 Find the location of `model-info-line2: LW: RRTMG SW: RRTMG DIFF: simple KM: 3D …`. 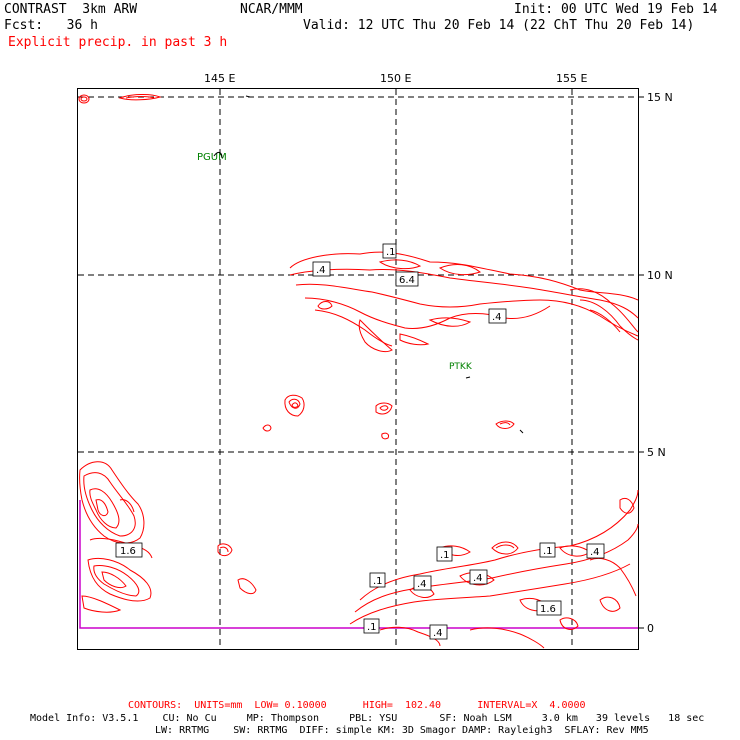

model-info-line2: LW: RRTMG SW: RRTMG DIFF: simple KM: 3D … is located at coordinates (402, 730).